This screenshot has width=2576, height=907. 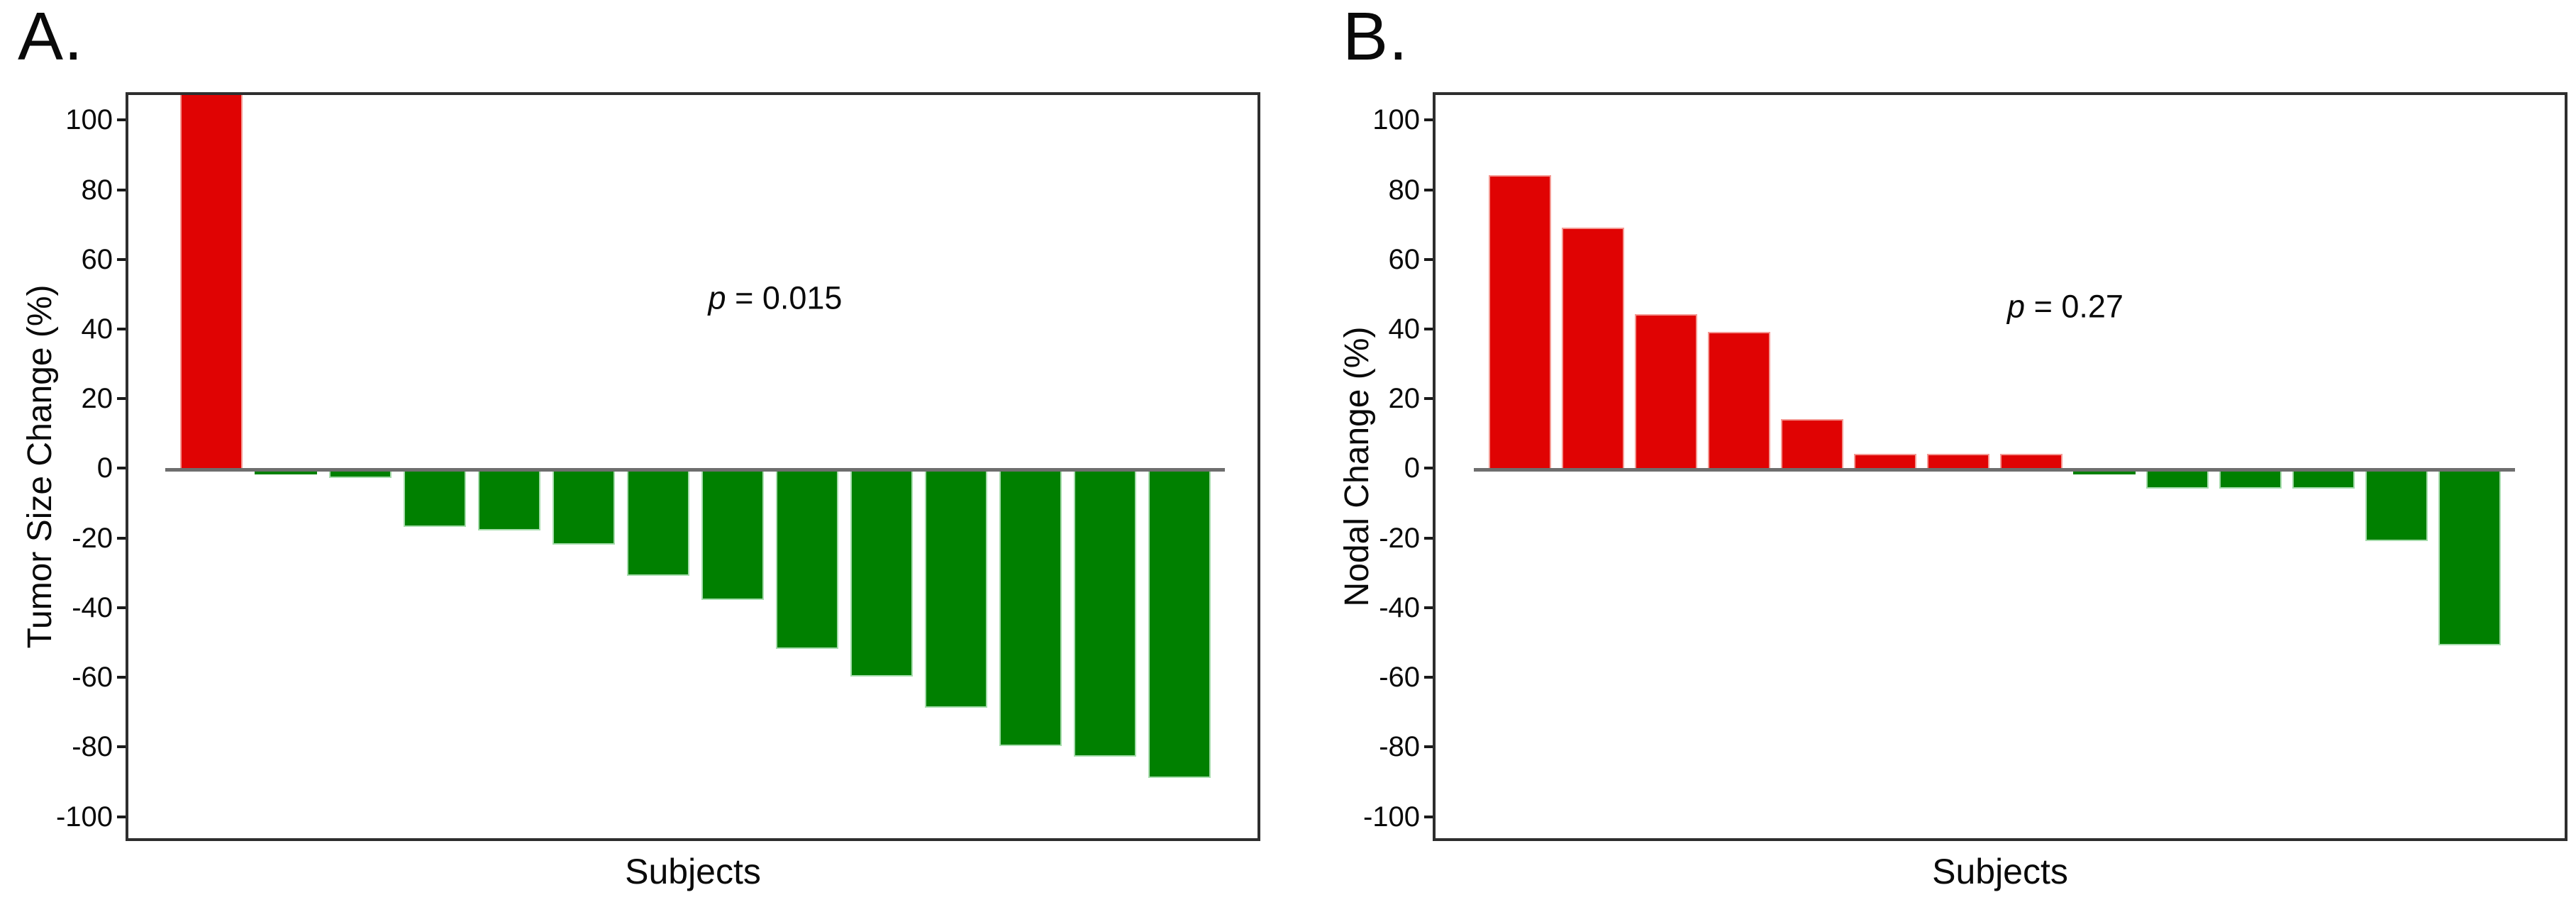 I want to click on x-axis-title-b: Subjects, so click(x=2000, y=871).